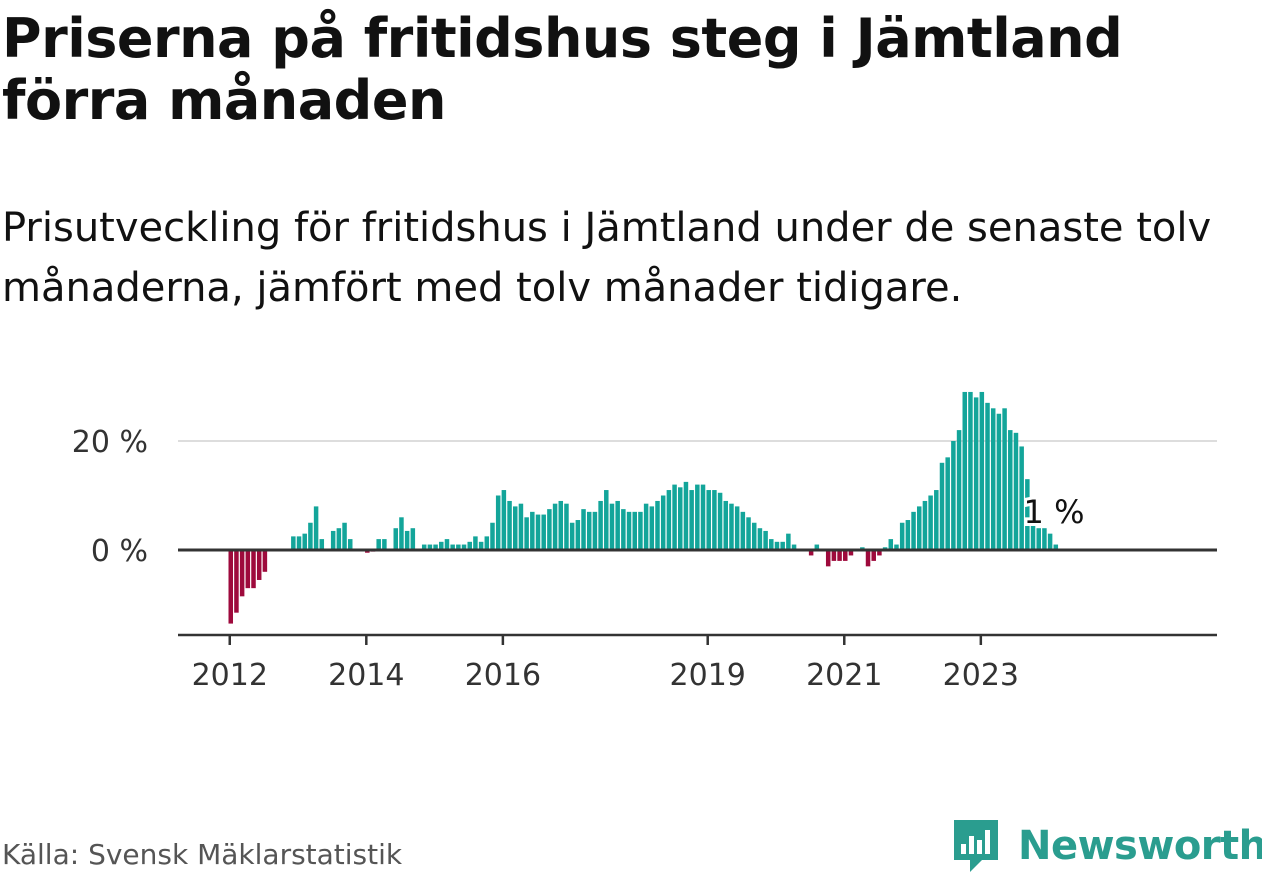  What do you see at coordinates (981, 675) in the screenshot?
I see `x-tick-label: 2023` at bounding box center [981, 675].